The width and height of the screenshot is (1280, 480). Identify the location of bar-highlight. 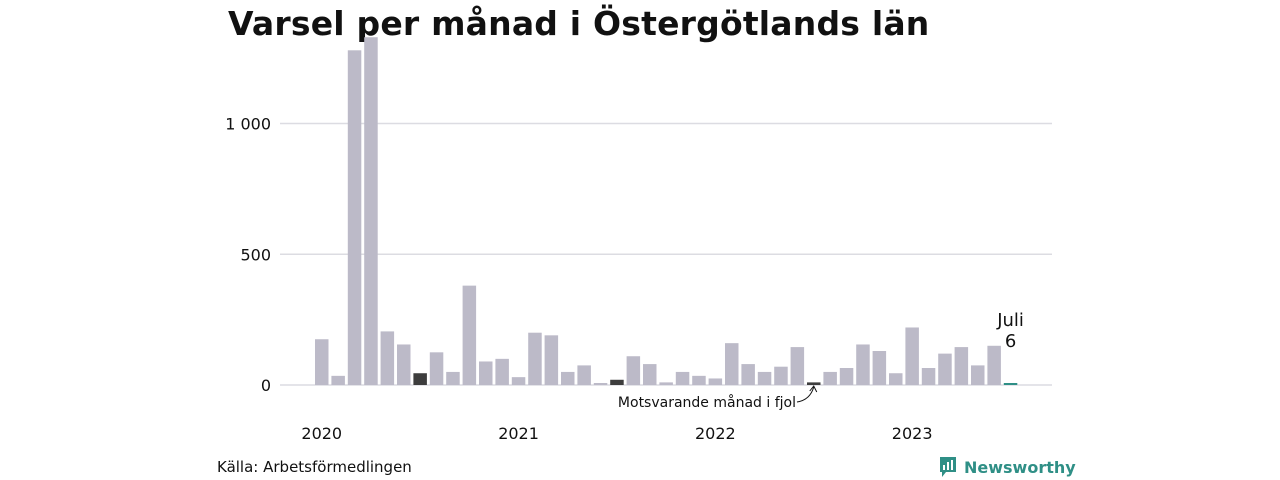
(1010, 384).